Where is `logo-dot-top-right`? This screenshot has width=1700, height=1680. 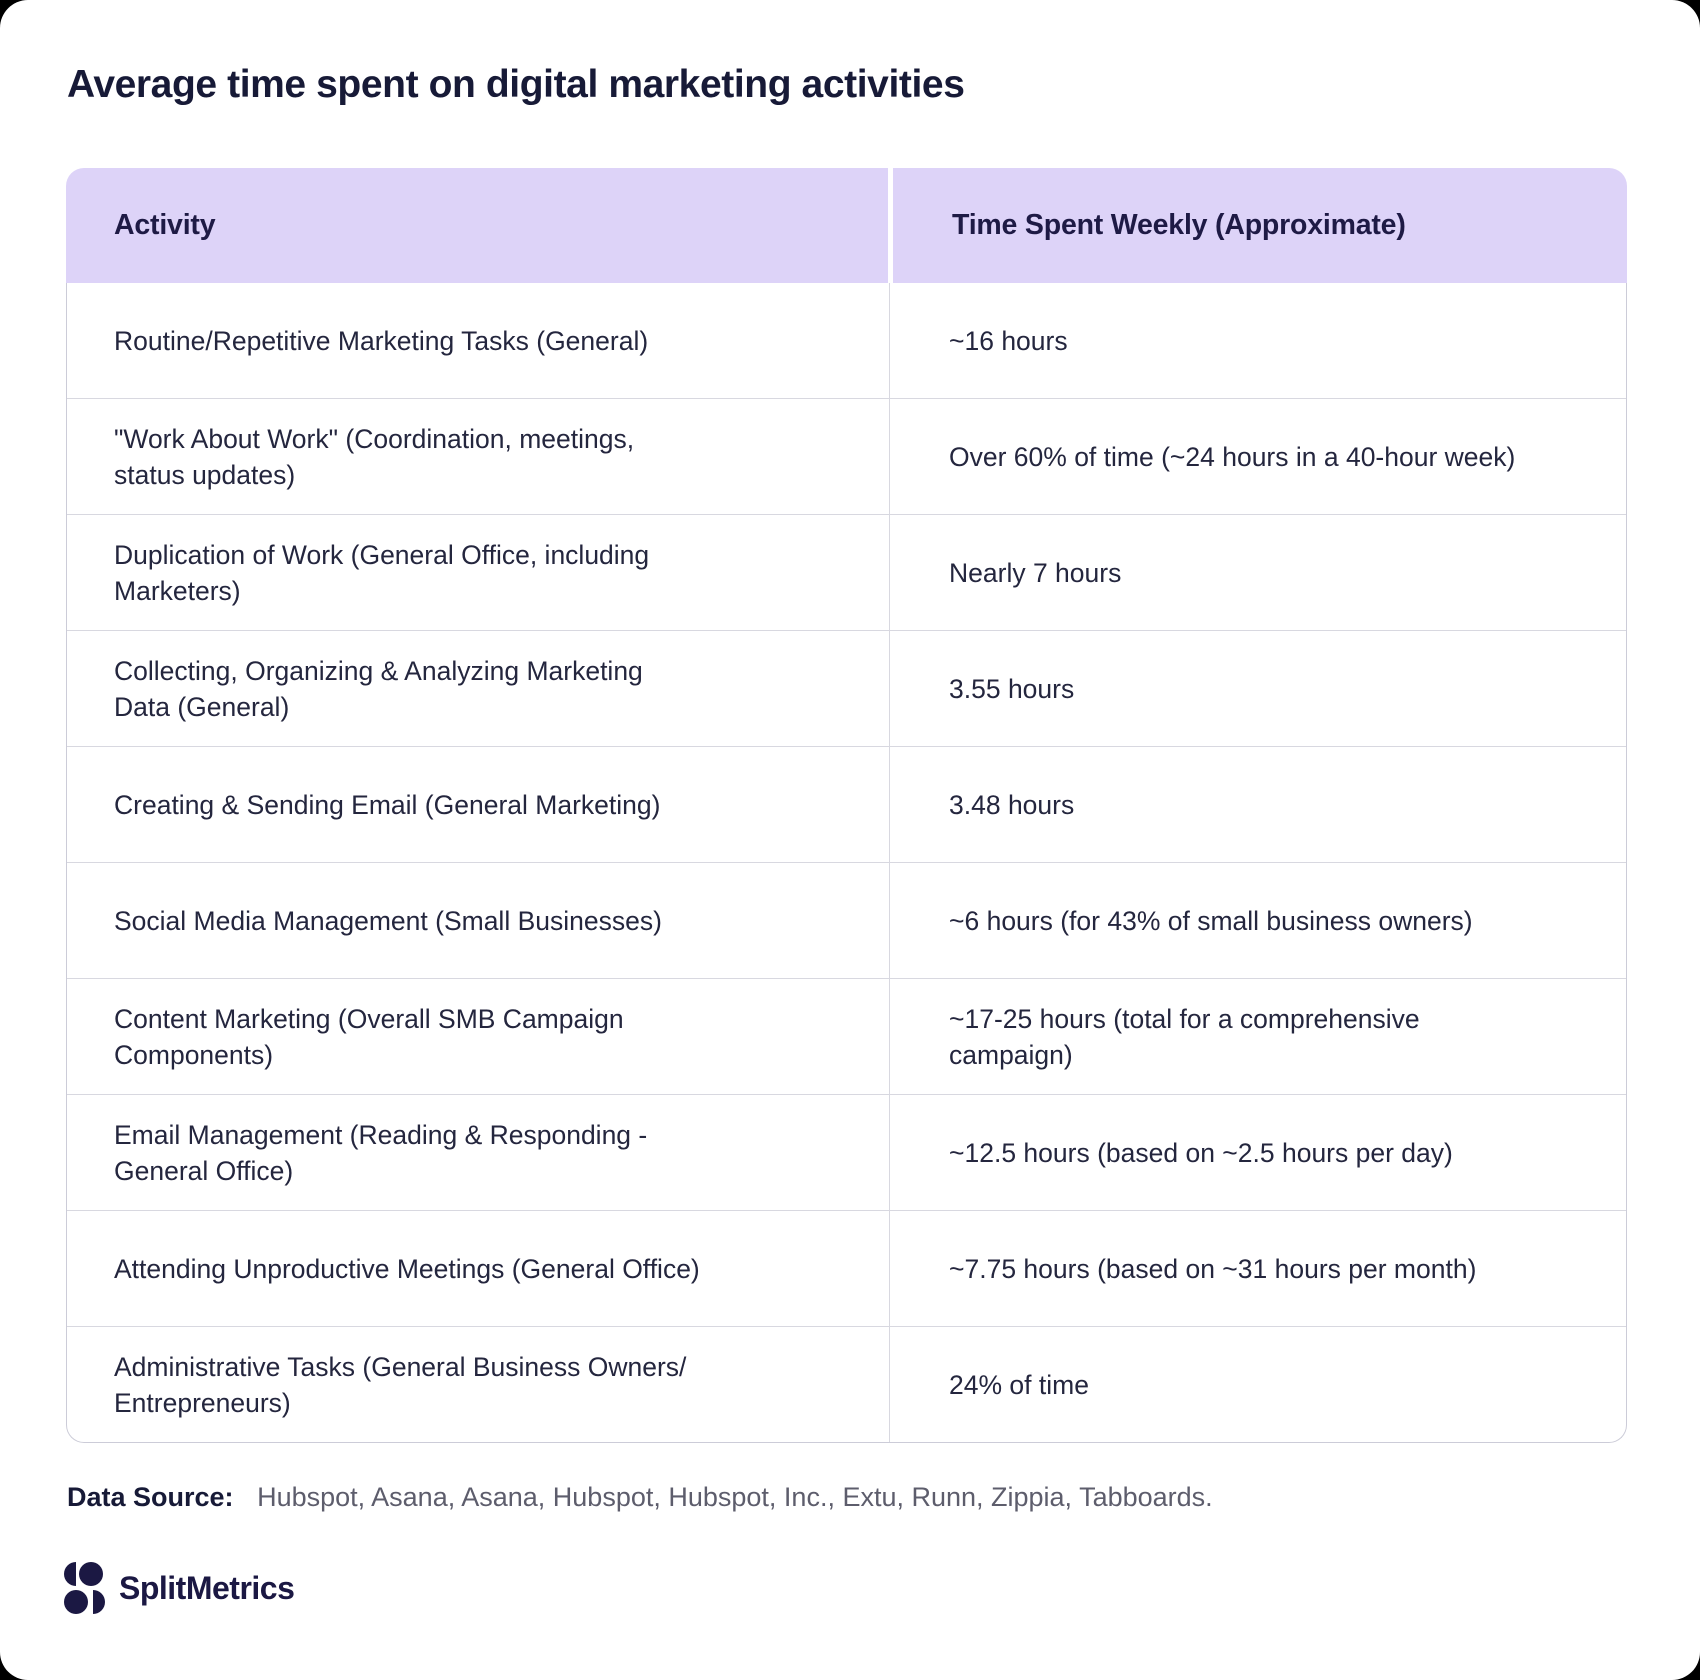
logo-dot-top-right is located at coordinates (91, 1574).